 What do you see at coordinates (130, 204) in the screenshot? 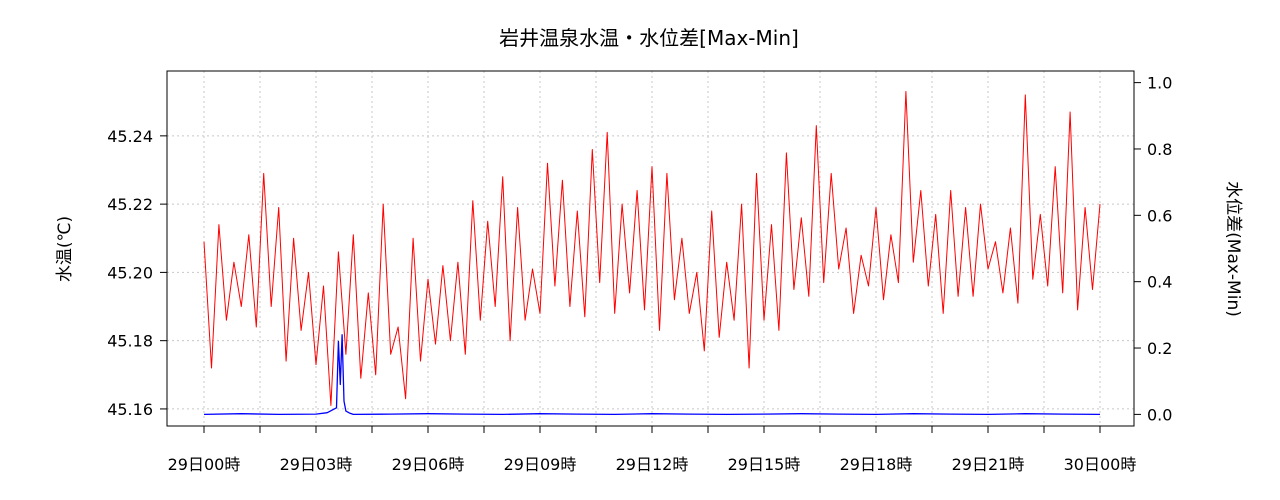
I see `left-tick-label: 45.22` at bounding box center [130, 204].